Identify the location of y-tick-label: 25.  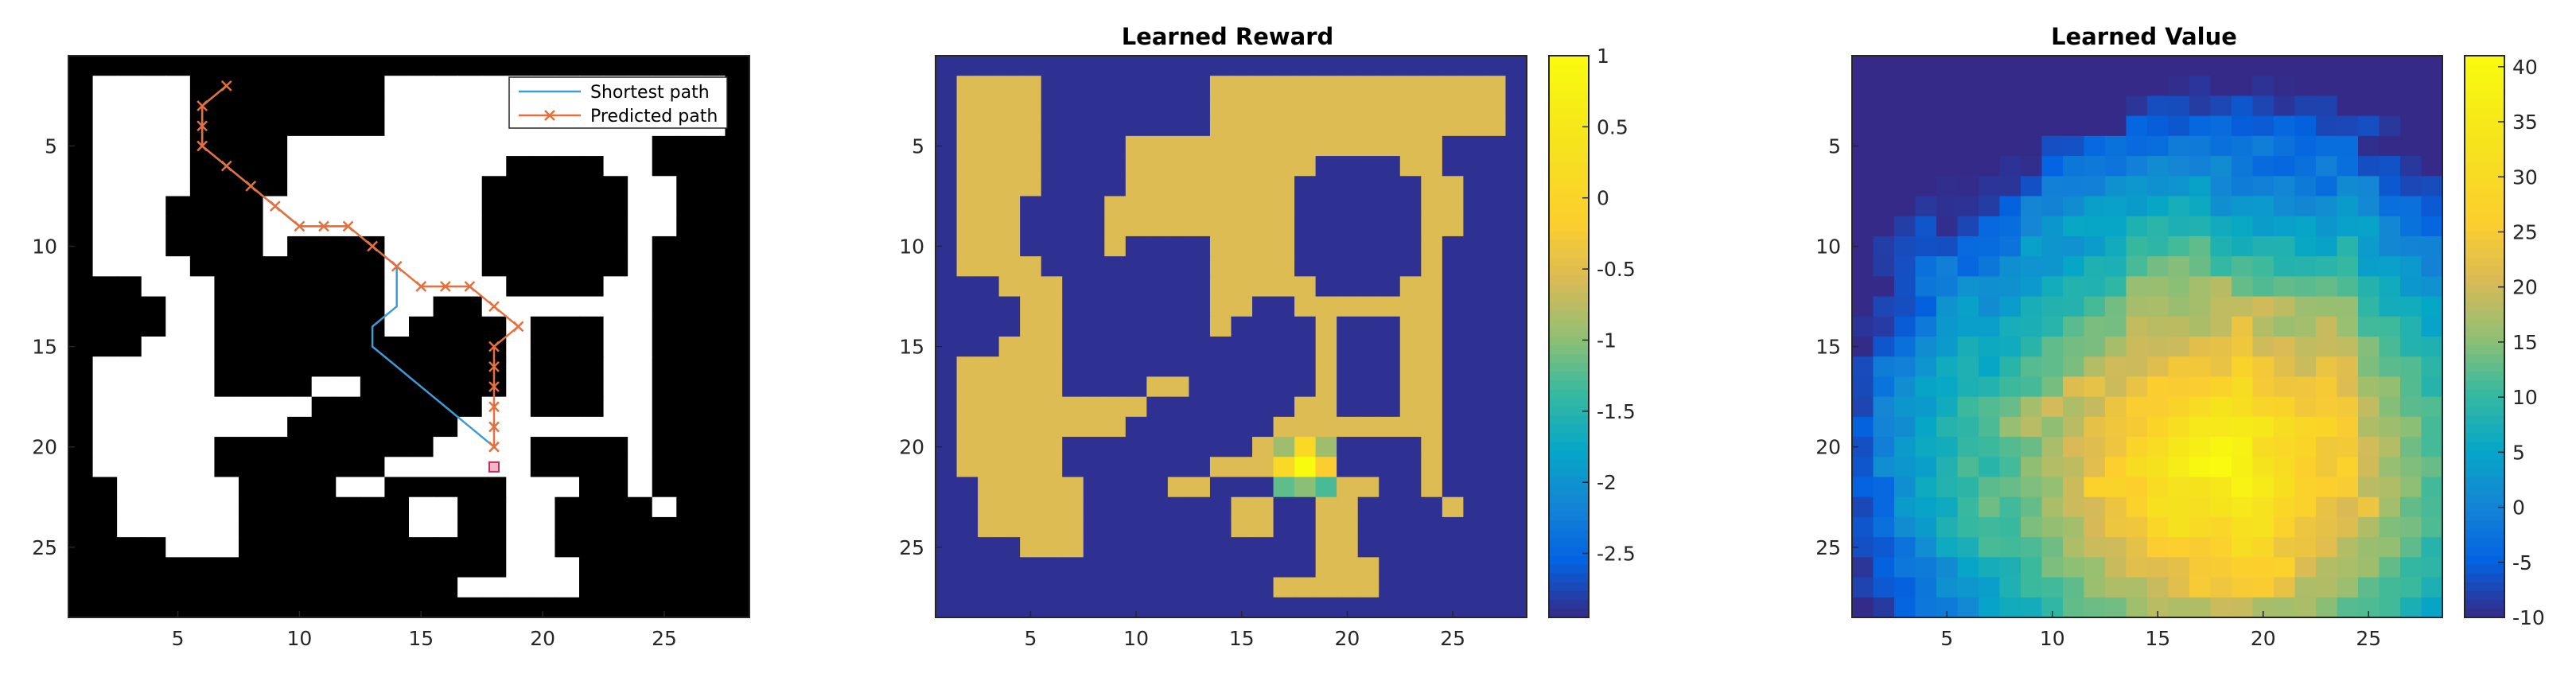
(911, 547).